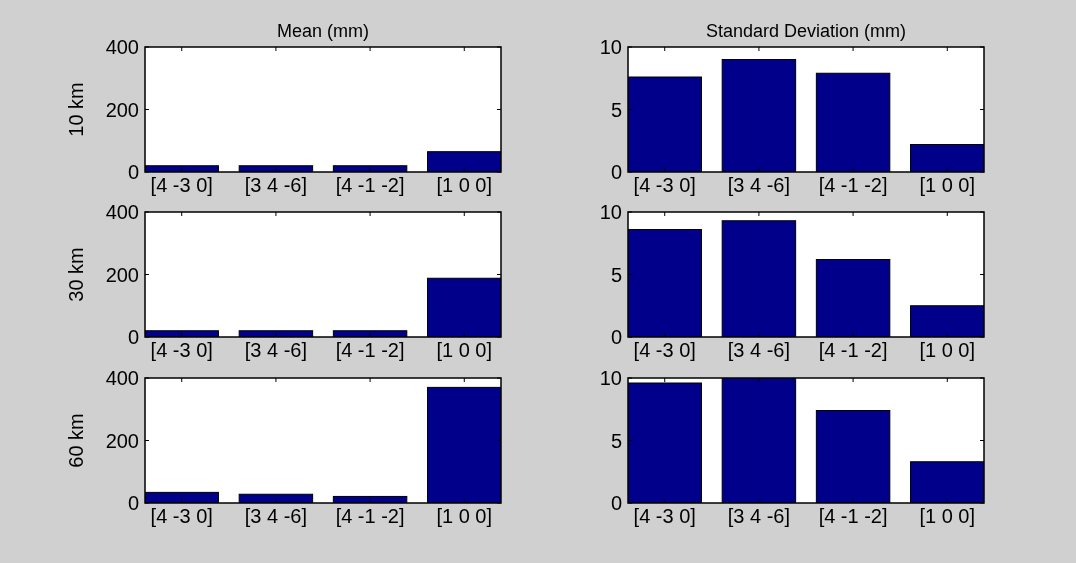  What do you see at coordinates (76, 440) in the screenshot?
I see `y-axis-title: 60 km` at bounding box center [76, 440].